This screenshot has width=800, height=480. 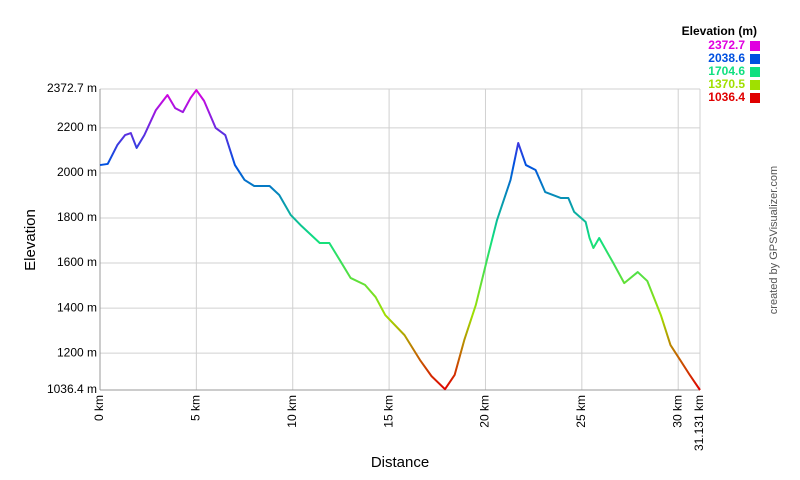 I want to click on legend-label: 2372.7, so click(x=726, y=45).